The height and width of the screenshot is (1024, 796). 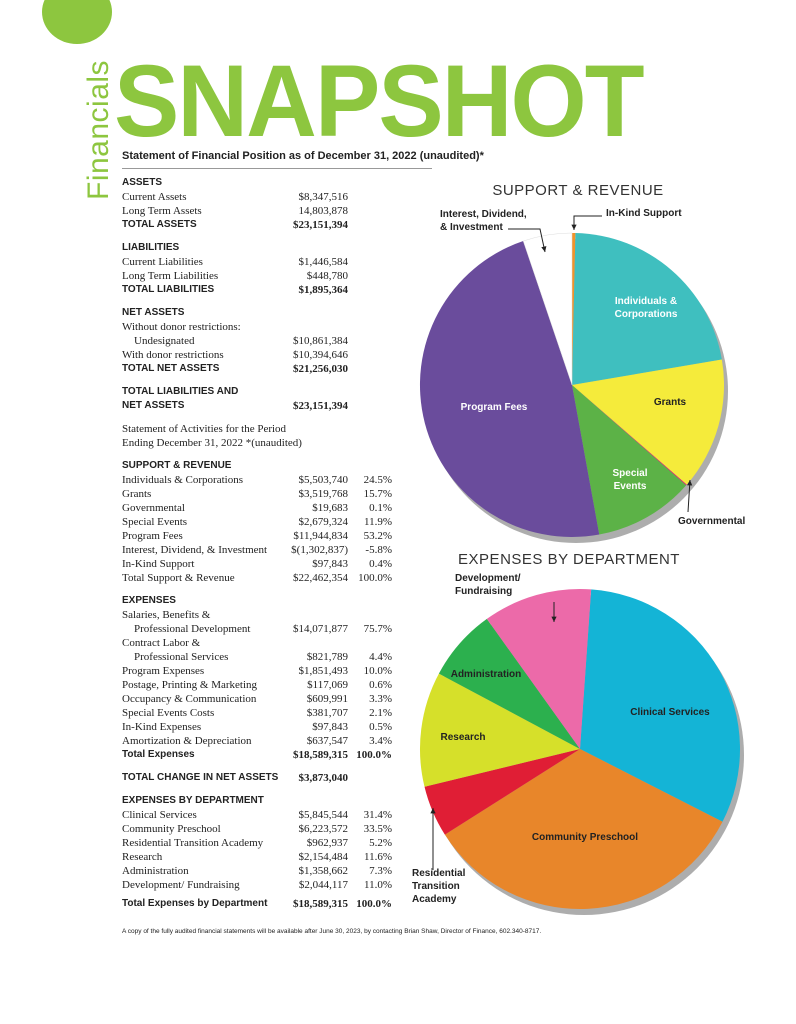 I want to click on leader-arrow-residential-transition-academy, so click(x=433, y=811).